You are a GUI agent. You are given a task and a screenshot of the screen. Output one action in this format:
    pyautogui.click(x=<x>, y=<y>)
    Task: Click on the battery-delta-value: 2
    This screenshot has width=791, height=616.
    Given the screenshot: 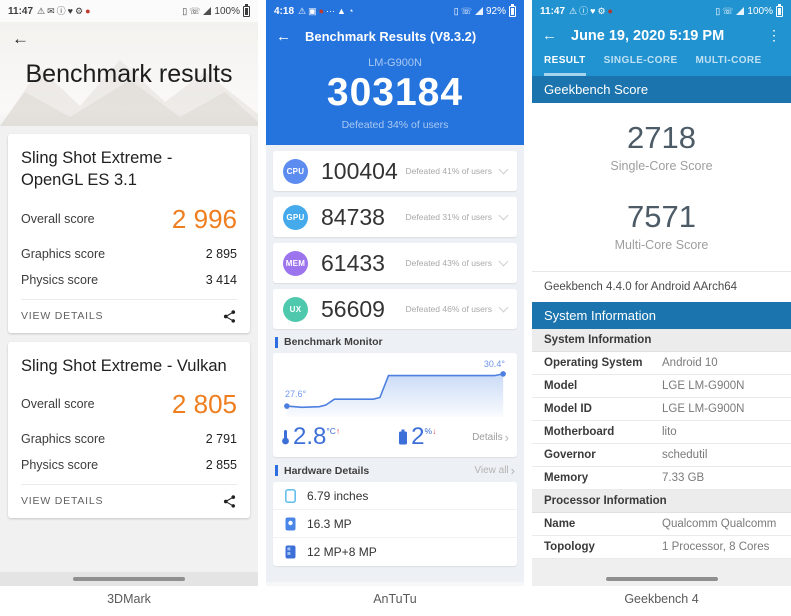 What is the action you would take?
    pyautogui.click(x=418, y=436)
    